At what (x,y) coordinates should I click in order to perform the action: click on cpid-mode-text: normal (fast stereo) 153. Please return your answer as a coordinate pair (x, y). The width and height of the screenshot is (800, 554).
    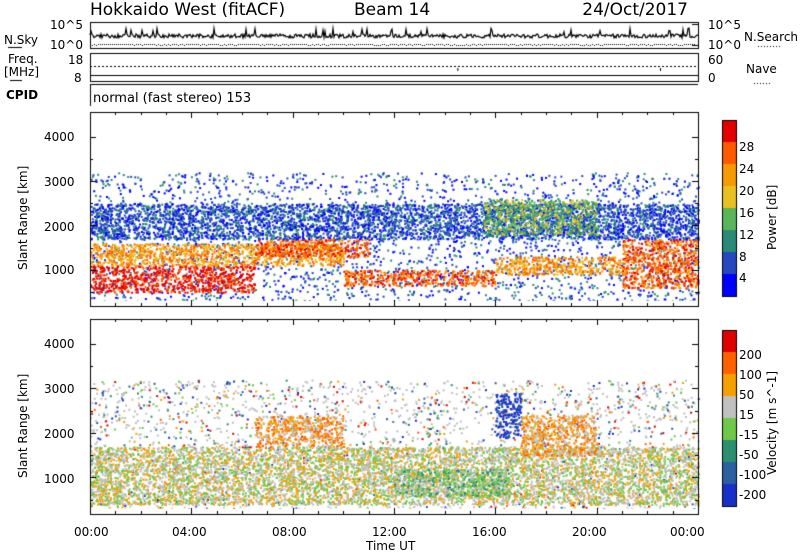
    Looking at the image, I should click on (172, 98).